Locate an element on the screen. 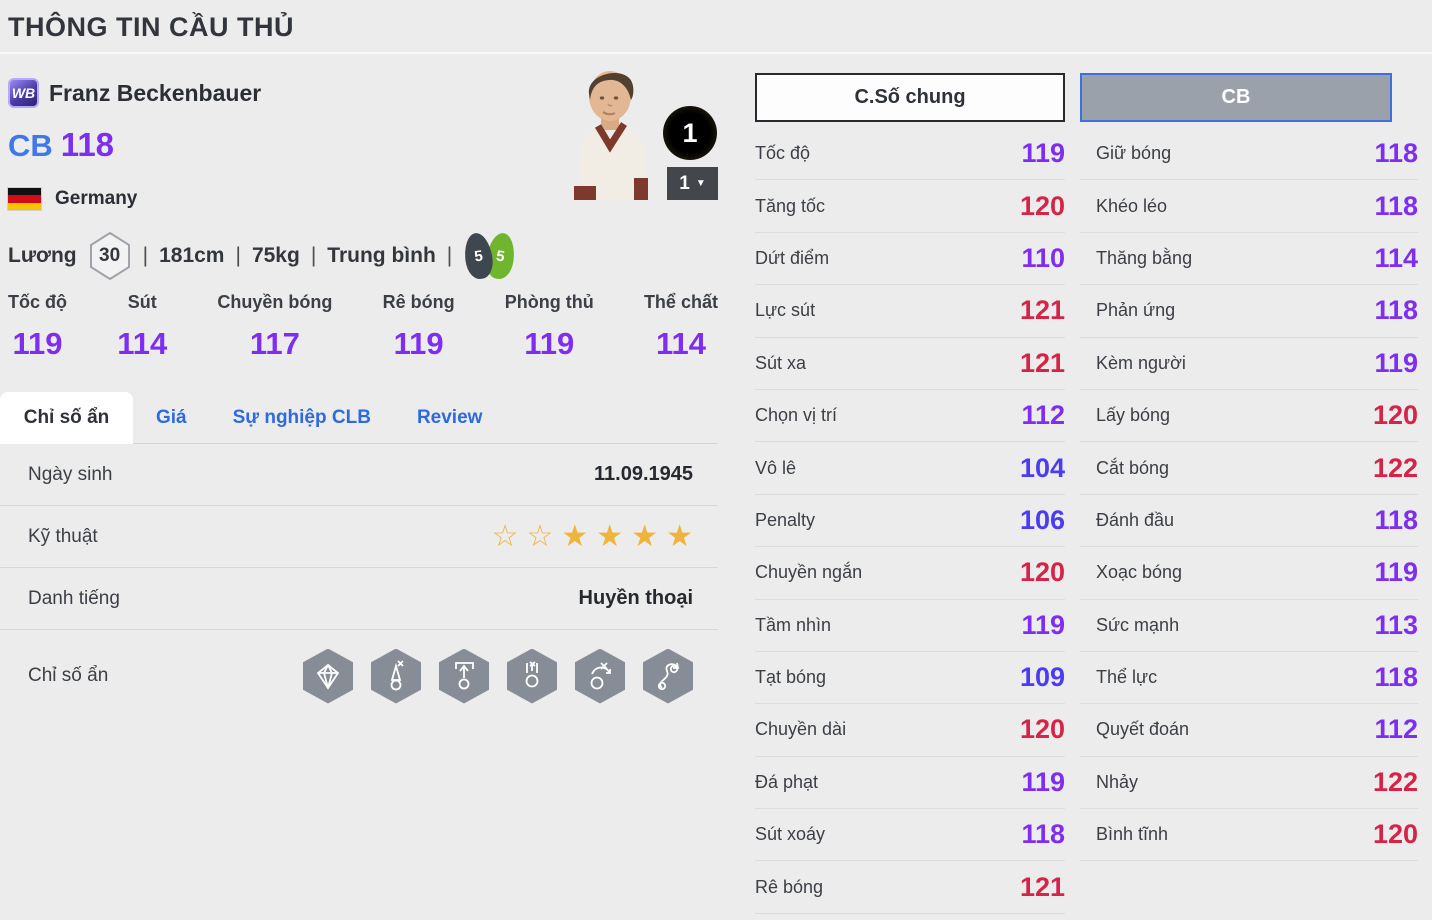 The image size is (1432, 920). salary-label: Lương is located at coordinates (42, 255).